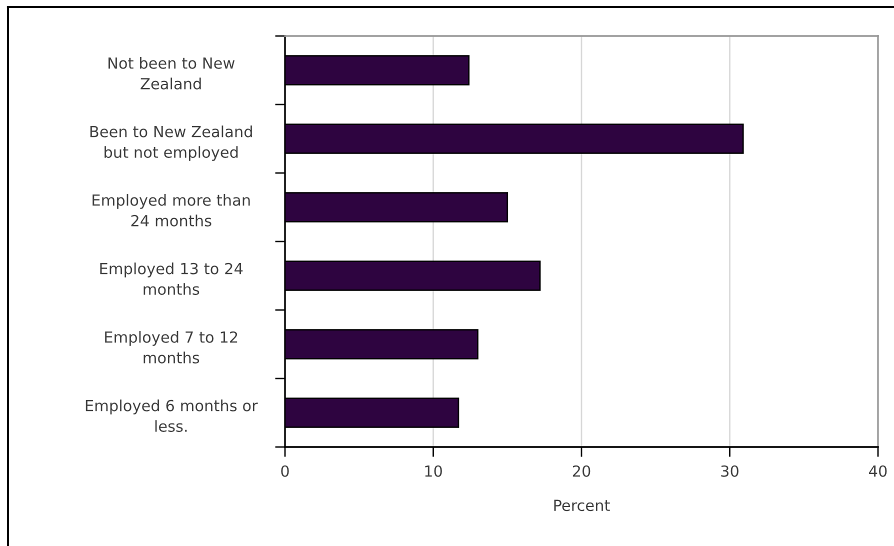 This screenshot has width=894, height=546. What do you see at coordinates (171, 73) in the screenshot?
I see `y-tick-label: Not been to New Zealand` at bounding box center [171, 73].